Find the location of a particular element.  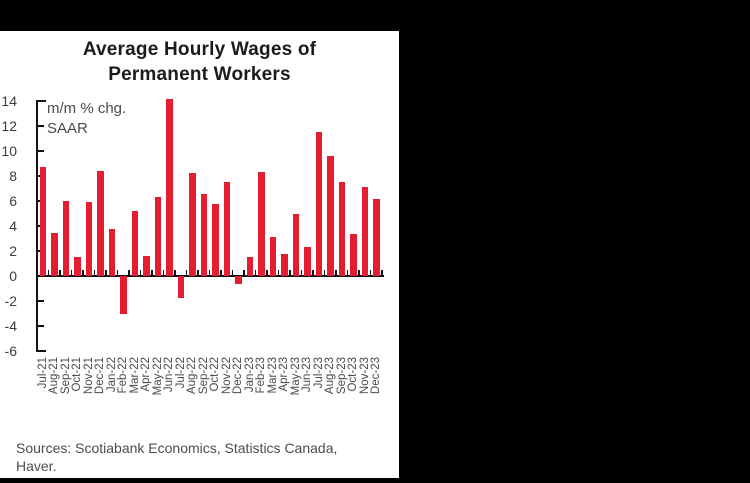

chart-title-line1: Average Hourly Wages of is located at coordinates (199, 49).